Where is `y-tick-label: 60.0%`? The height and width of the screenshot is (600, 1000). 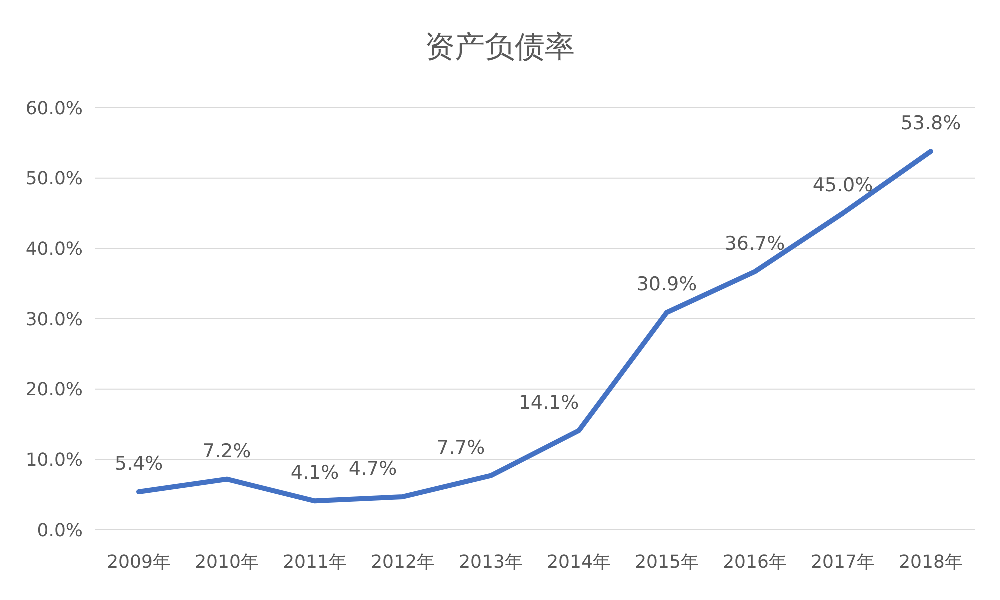
y-tick-label: 60.0% is located at coordinates (54, 109).